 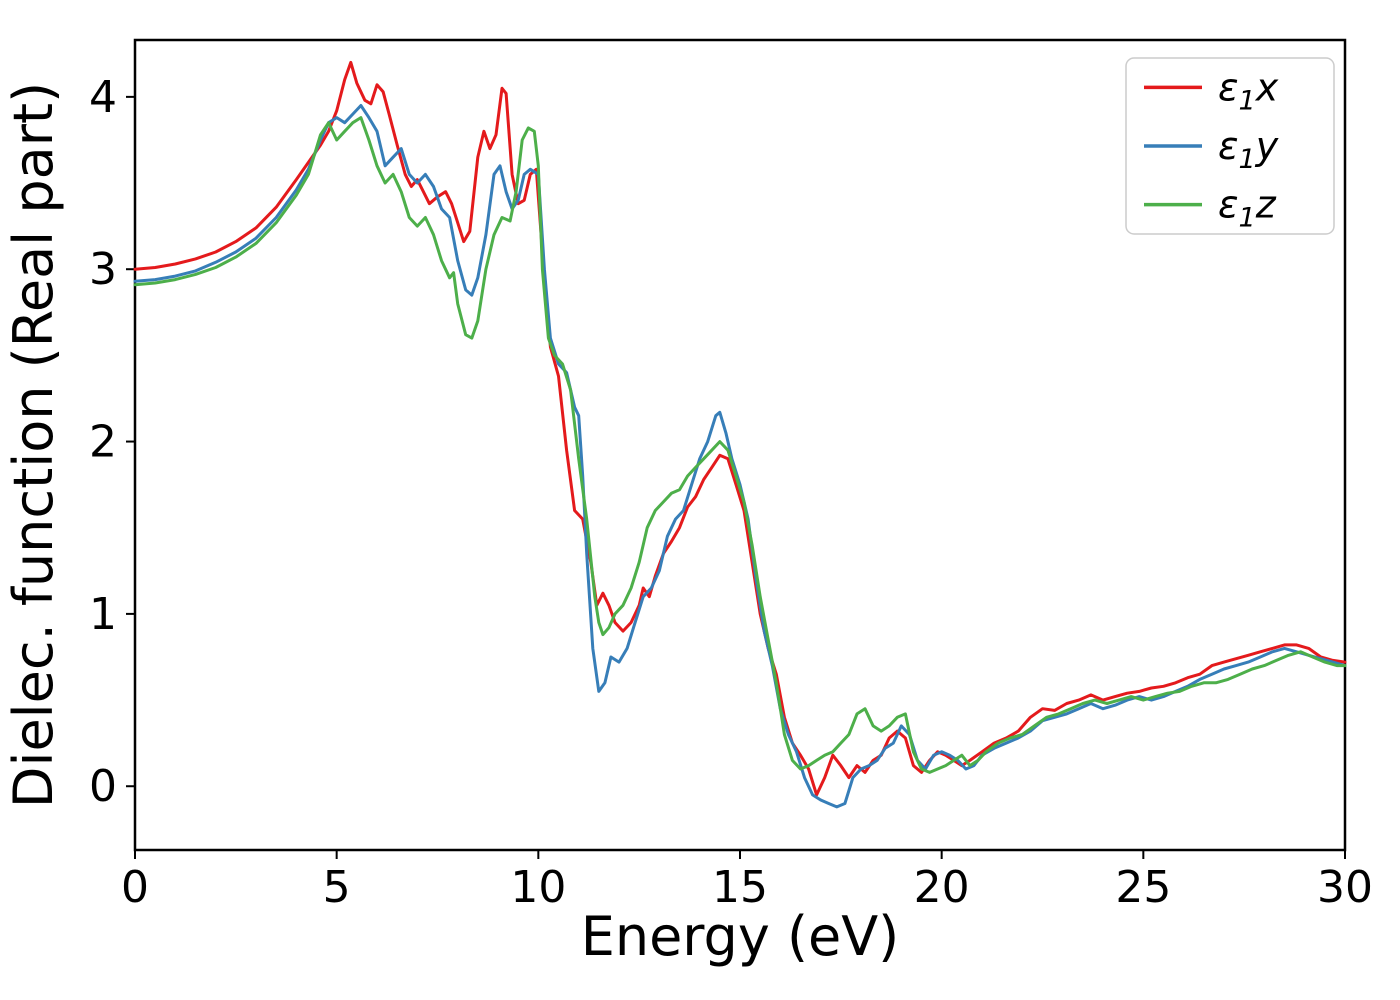 I want to click on legend-label: ε1x, so click(x=1248, y=90).